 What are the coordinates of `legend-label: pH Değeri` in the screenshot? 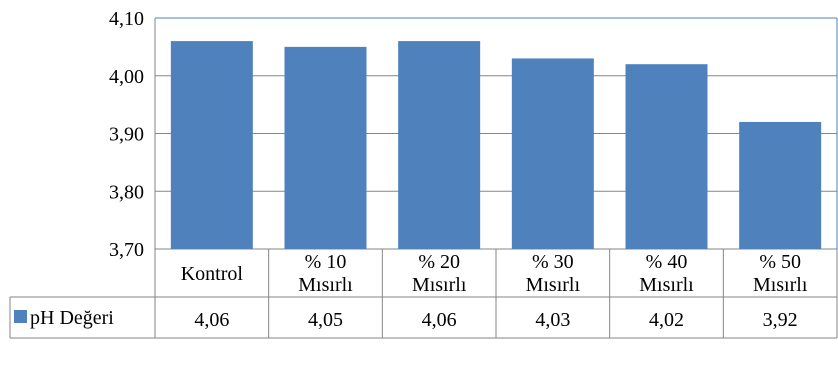 It's located at (72, 318).